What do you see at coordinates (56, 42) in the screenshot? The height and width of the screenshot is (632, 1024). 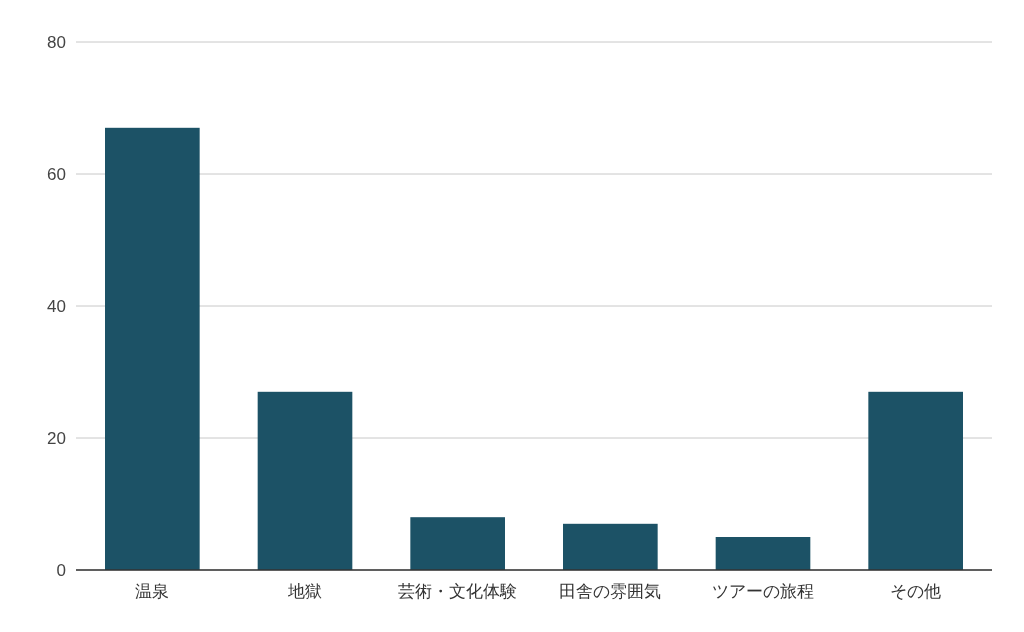 I see `y-tick-label: 80` at bounding box center [56, 42].